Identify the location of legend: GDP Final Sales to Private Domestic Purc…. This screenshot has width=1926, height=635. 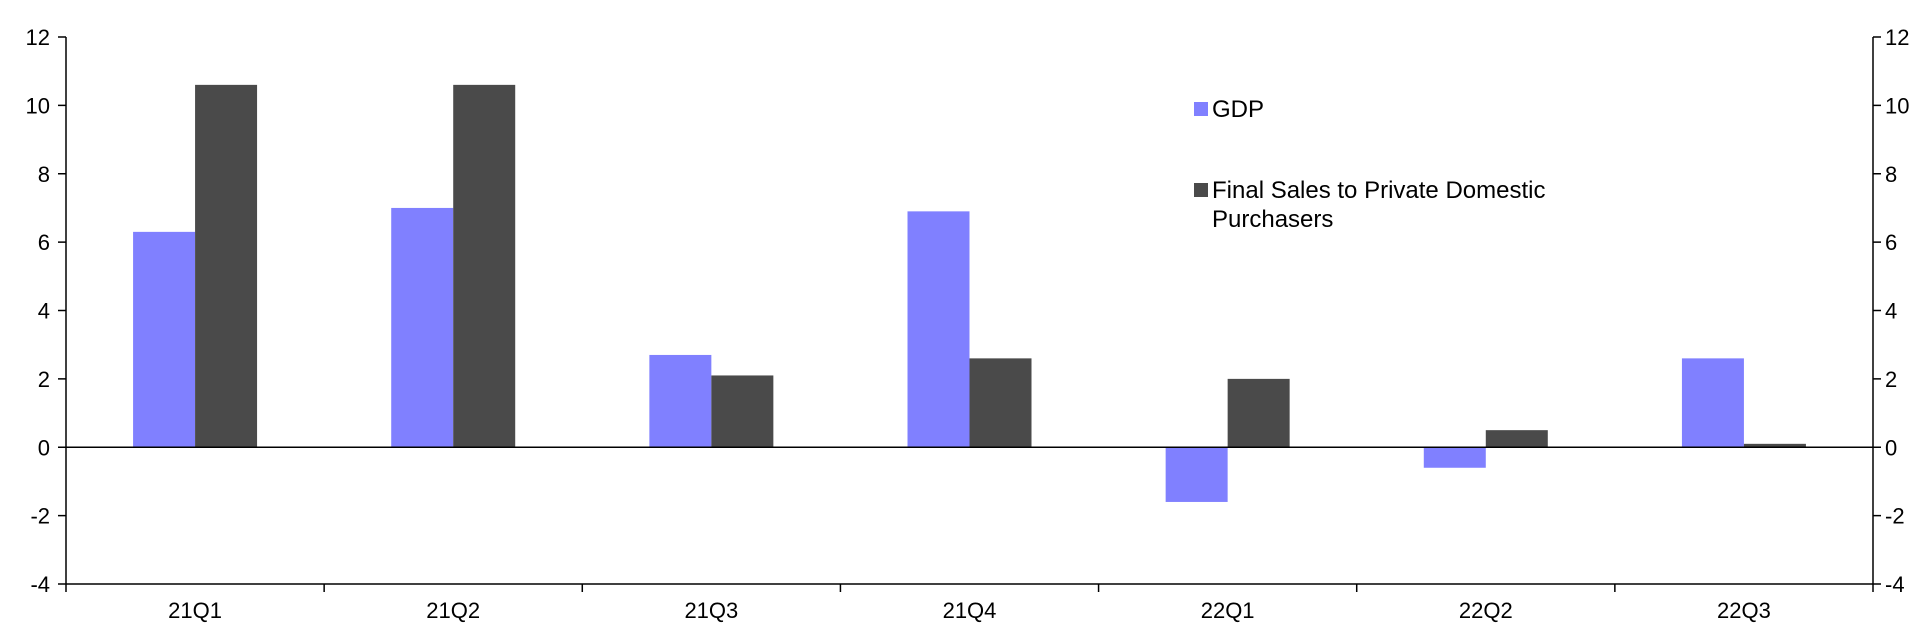
(1373, 164).